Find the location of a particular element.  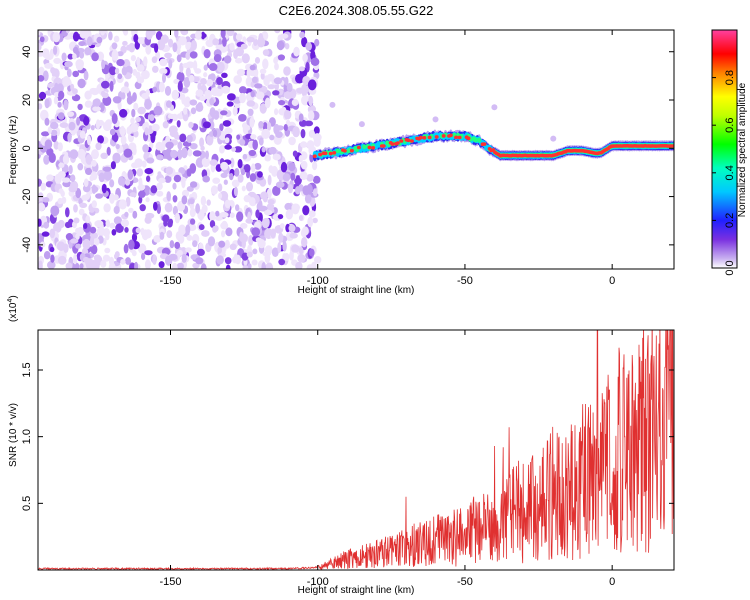

top-x-axis-title: Height of straight line (km) is located at coordinates (356, 290).